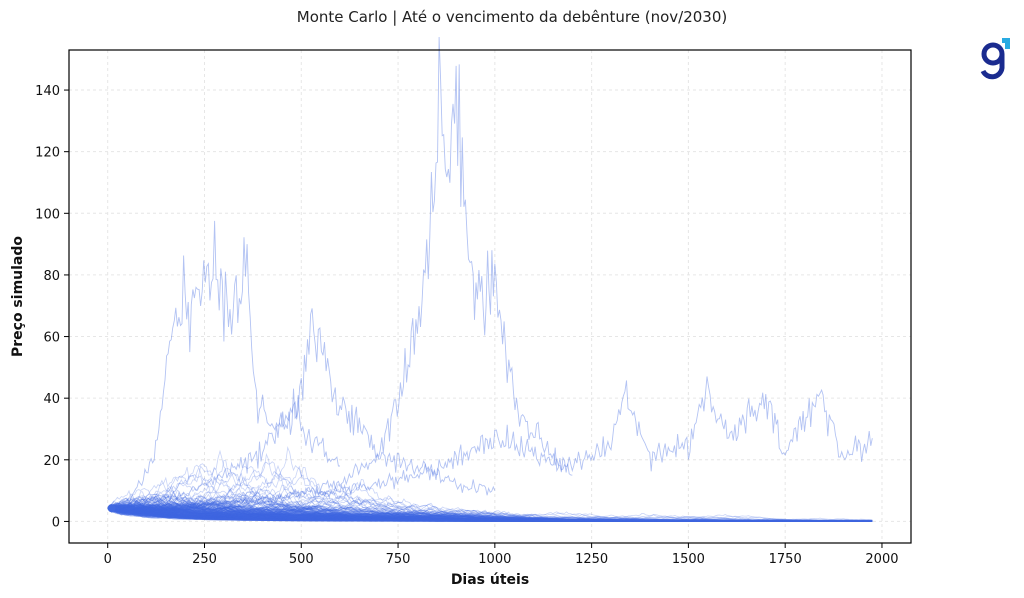  Describe the element at coordinates (785, 559) in the screenshot. I see `x-tick-label: 1750` at that location.